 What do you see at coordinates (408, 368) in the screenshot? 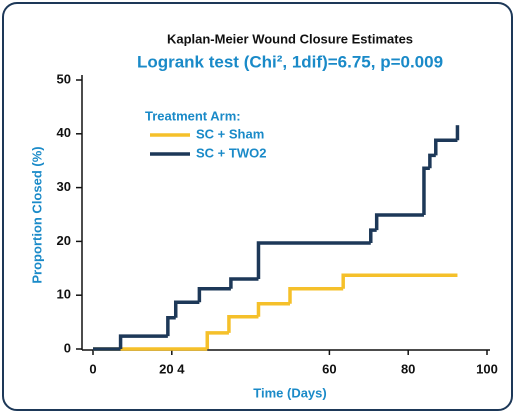
I see `x-tick-label: 80` at bounding box center [408, 368].